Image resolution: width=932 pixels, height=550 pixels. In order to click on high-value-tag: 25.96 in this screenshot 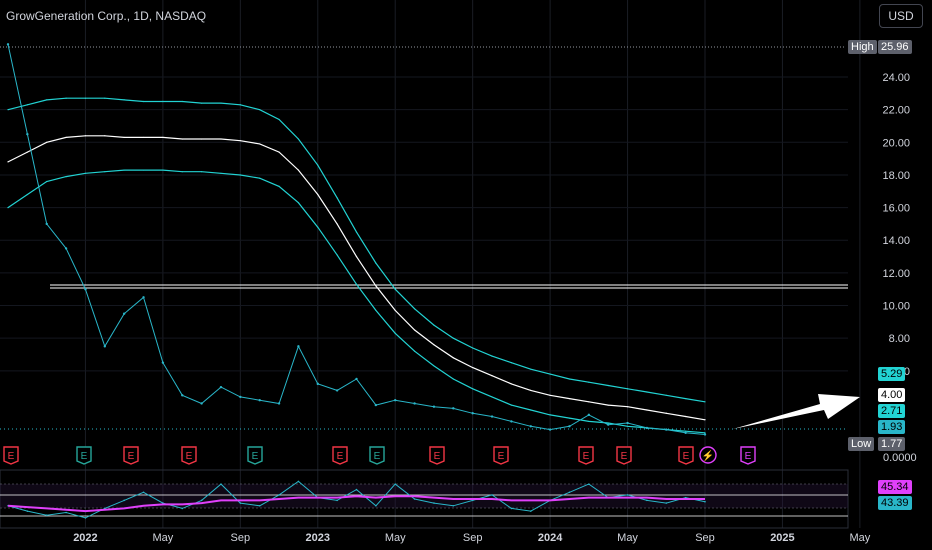, I will do `click(895, 47)`.